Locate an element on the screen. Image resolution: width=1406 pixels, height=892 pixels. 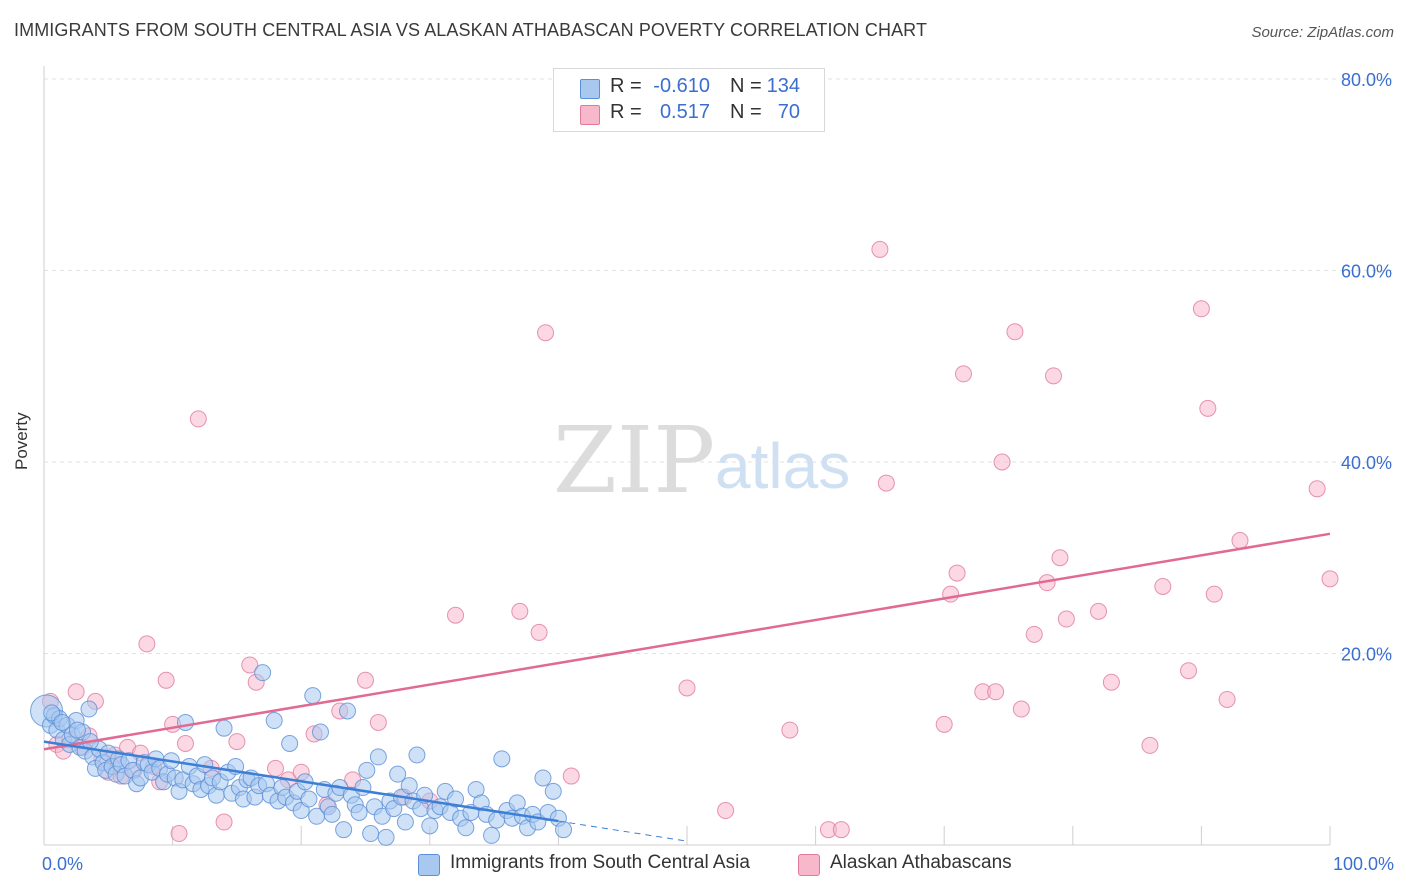
source-label: Source: ZipAtlas.com is located at coordinates (1322, 32).